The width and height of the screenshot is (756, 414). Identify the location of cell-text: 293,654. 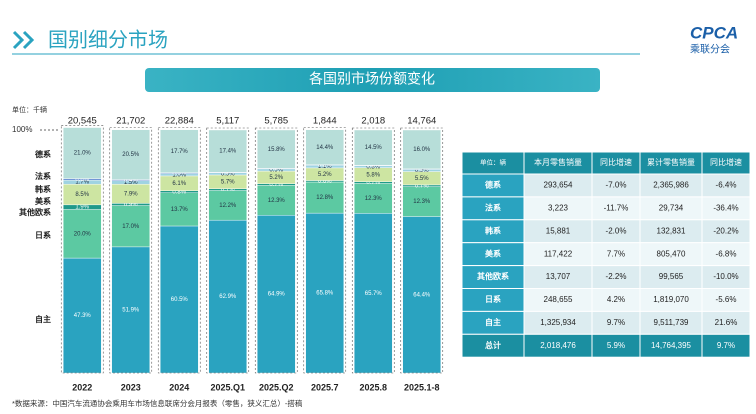
(558, 185).